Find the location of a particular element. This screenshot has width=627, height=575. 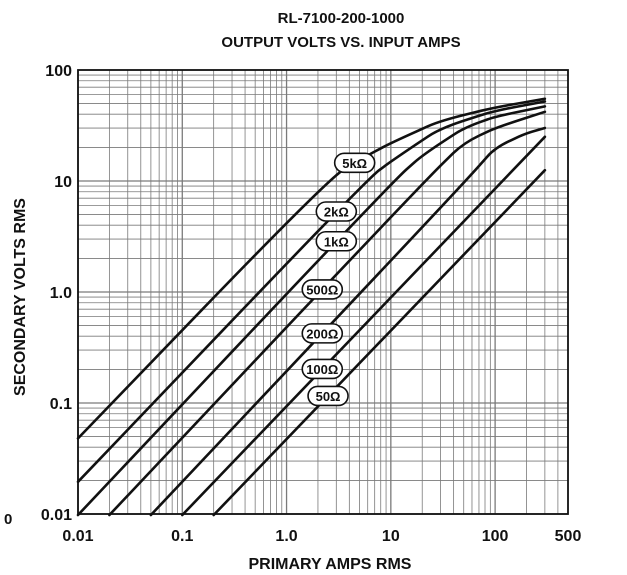

y-tick-label: 0.1 is located at coordinates (61, 404).